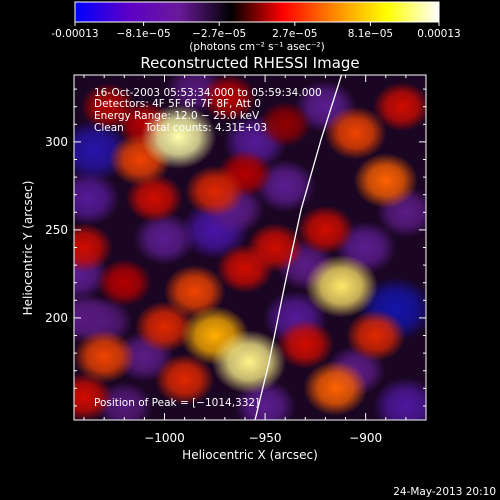 Image resolution: width=500 pixels, height=500 pixels. Describe the element at coordinates (365, 438) in the screenshot. I see `x-tick-label: −900` at that location.